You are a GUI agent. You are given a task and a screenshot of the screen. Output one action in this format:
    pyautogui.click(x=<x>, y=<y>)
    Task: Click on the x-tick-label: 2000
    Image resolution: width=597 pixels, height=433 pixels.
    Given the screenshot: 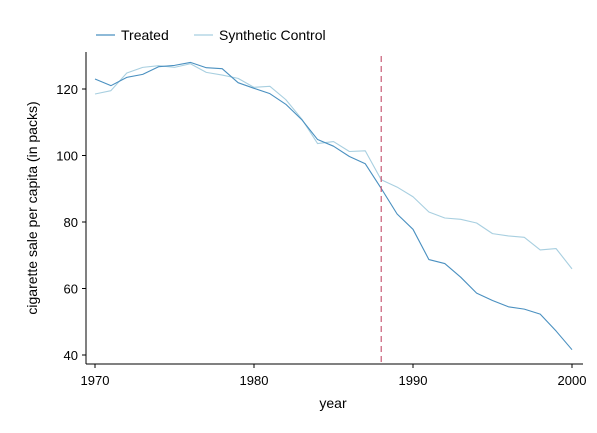 What is the action you would take?
    pyautogui.click(x=572, y=380)
    